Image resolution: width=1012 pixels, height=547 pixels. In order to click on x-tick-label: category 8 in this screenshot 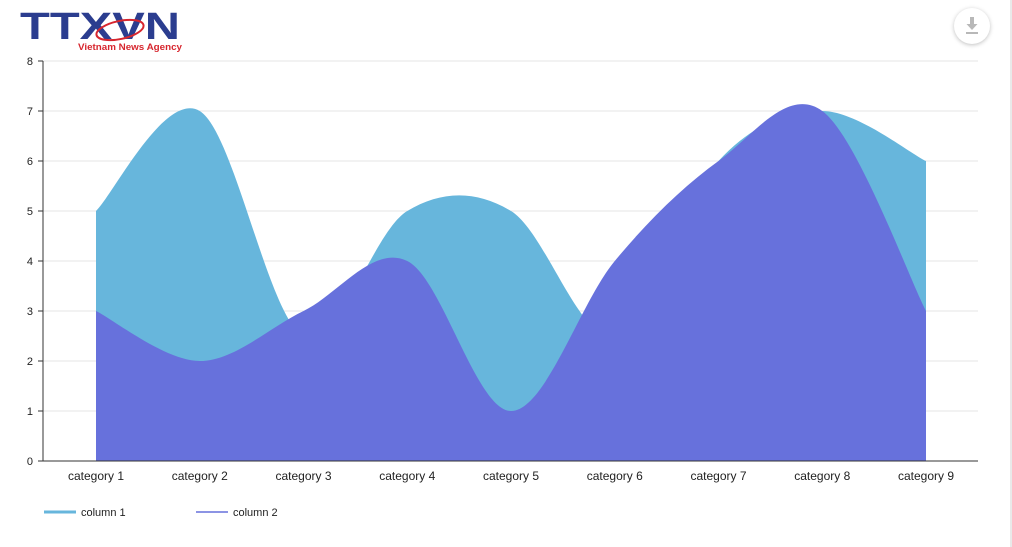, I will do `click(822, 476)`.